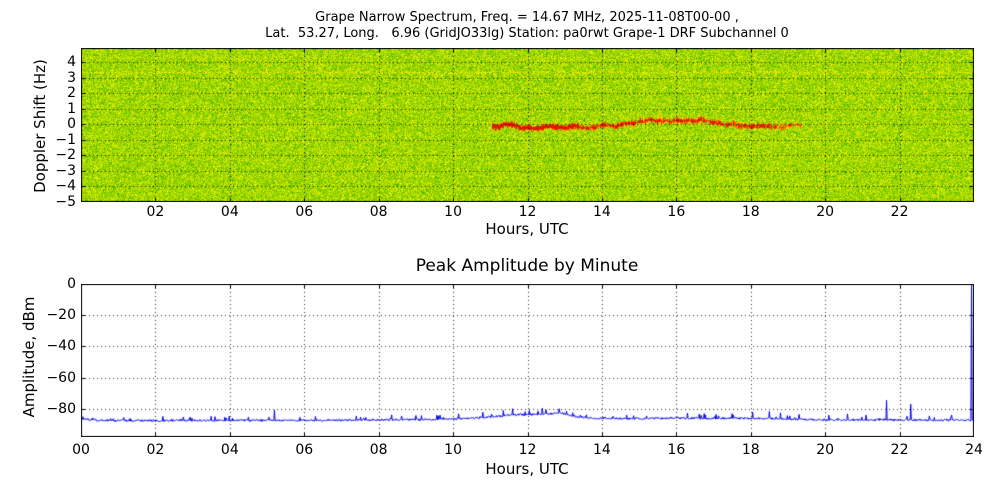  I want to click on spectrogram-xtick-label: 12, so click(527, 212).